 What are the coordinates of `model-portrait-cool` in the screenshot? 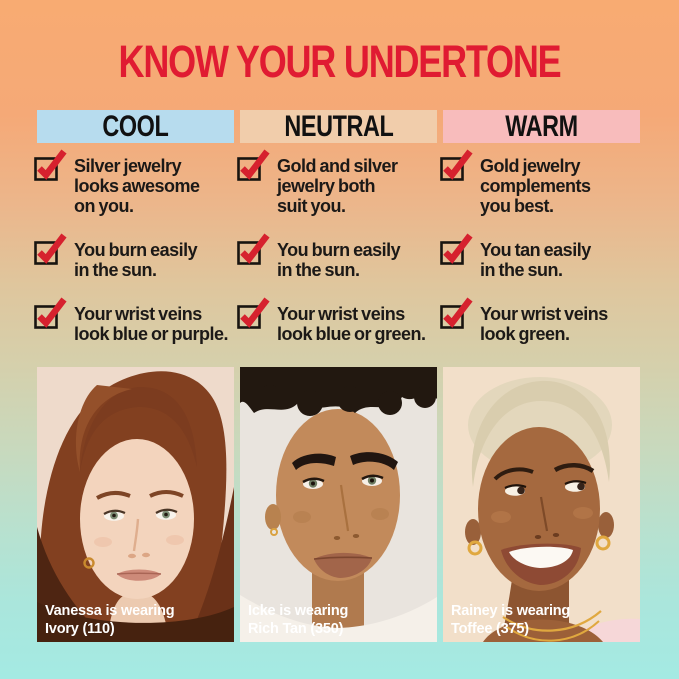 It's located at (135, 504).